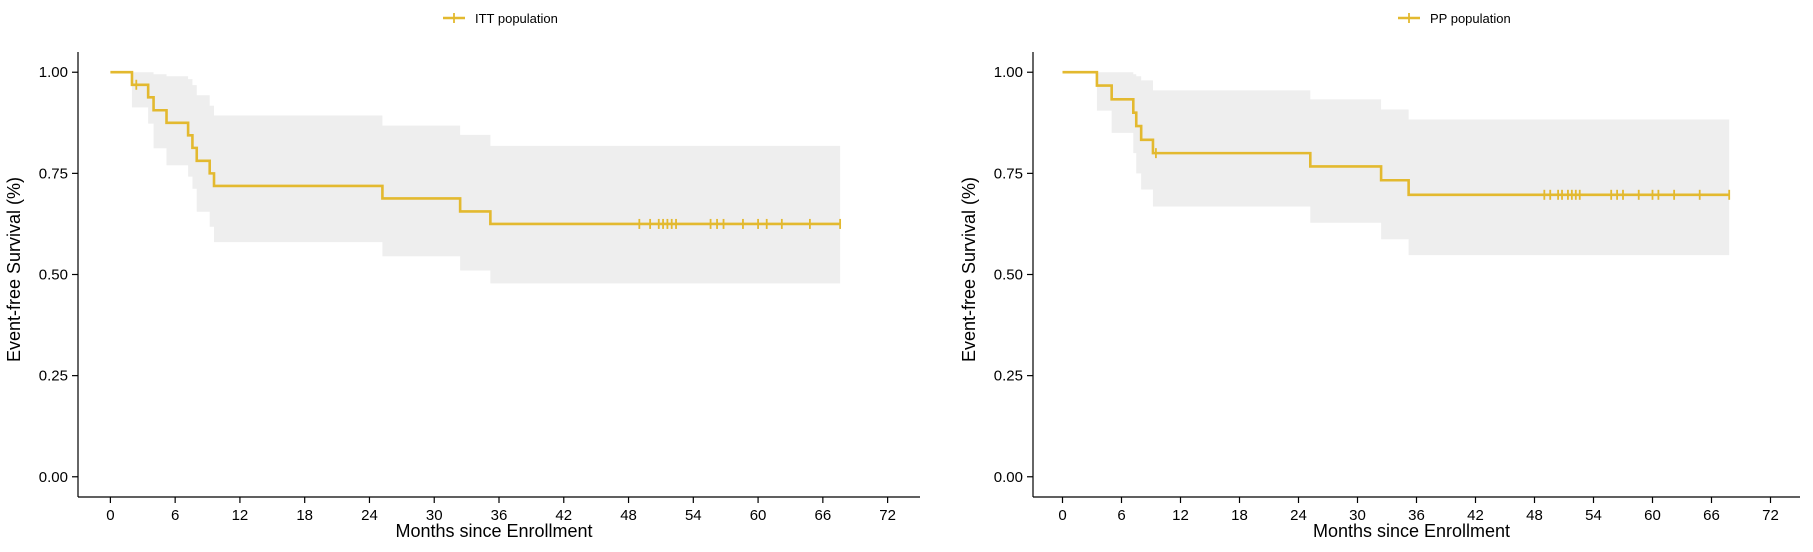 The image size is (1813, 552). I want to click on legend-label: ITT population, so click(516, 18).